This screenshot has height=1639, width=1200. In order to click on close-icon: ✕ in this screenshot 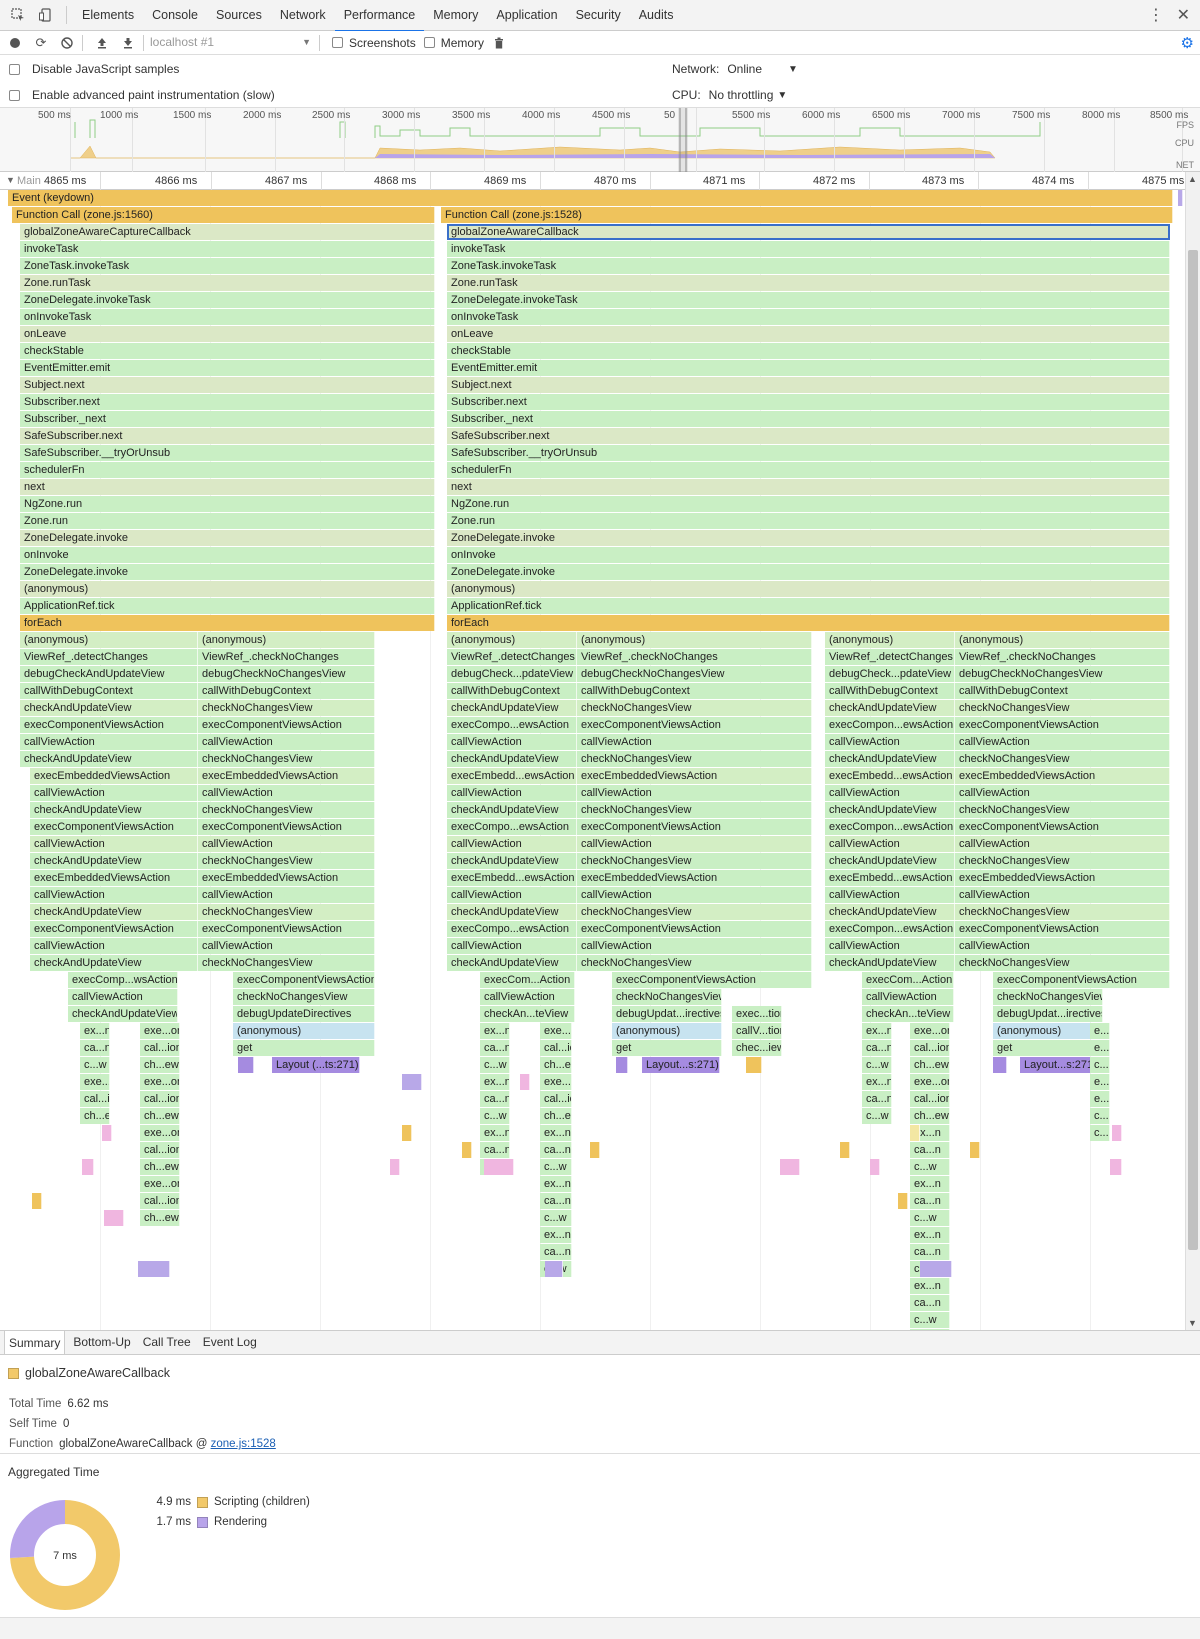, I will do `click(1183, 15)`.